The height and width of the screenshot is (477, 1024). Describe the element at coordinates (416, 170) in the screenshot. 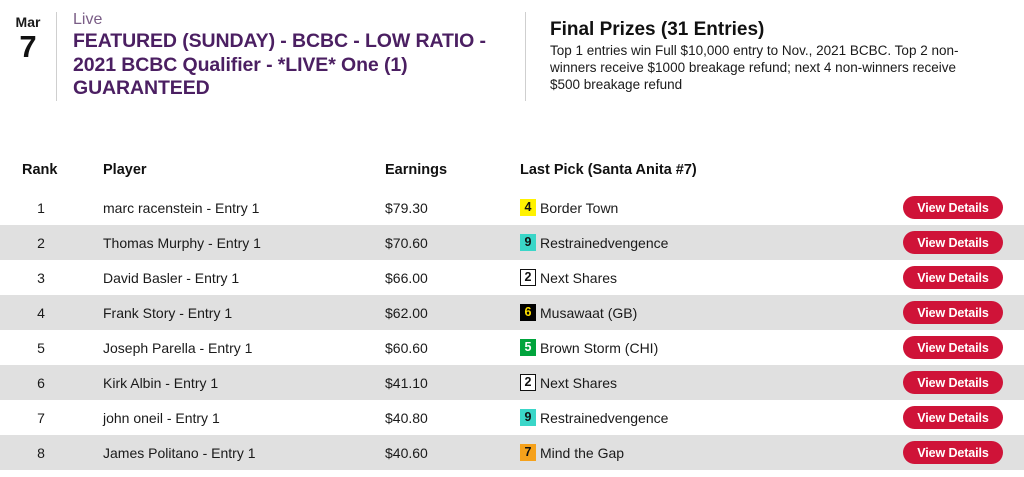

I see `column-header-earnings: Earnings` at that location.